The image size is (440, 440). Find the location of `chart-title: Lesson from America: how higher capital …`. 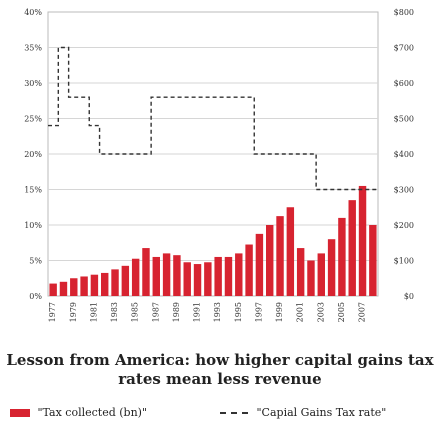

chart-title: Lesson from America: how higher capital … is located at coordinates (220, 369).